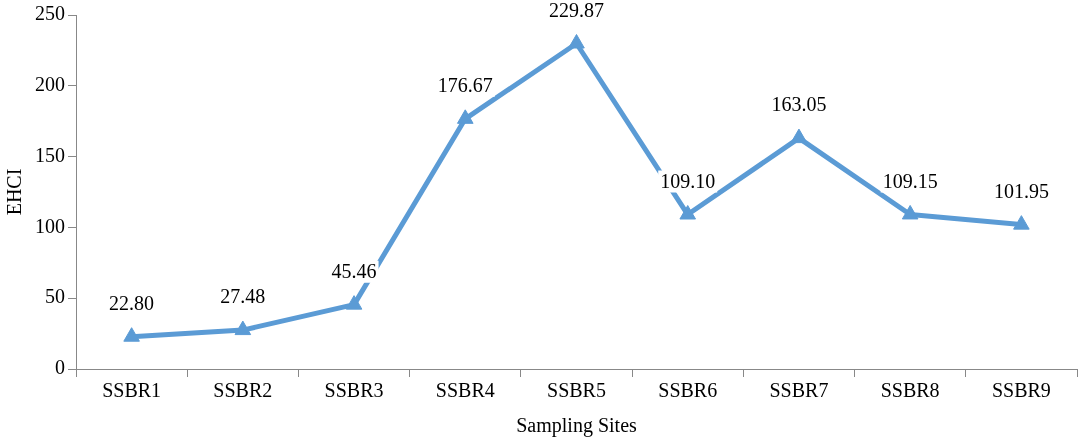 The image size is (1087, 443). What do you see at coordinates (688, 390) in the screenshot?
I see `x-tick-label: SSBR6` at bounding box center [688, 390].